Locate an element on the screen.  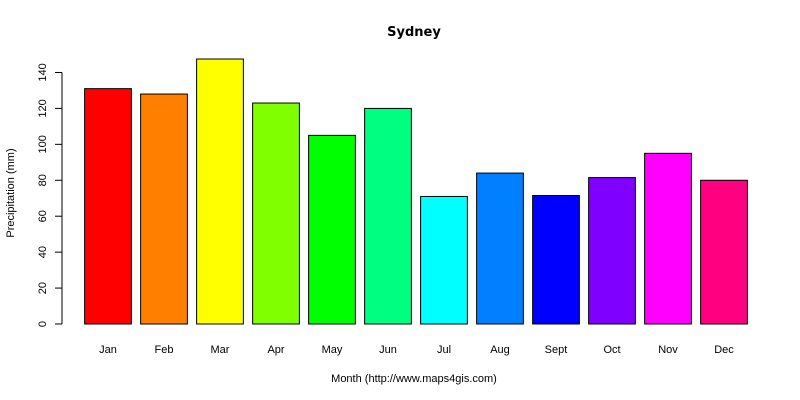
y-tick-label: 40 is located at coordinates (43, 252).